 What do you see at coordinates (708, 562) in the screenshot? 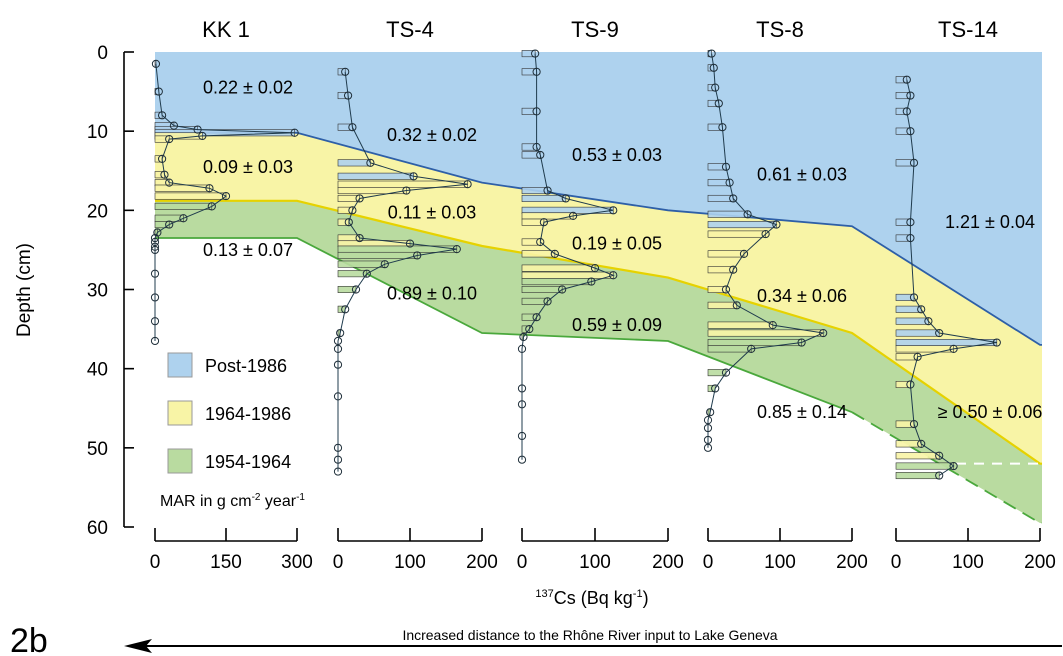
I see `x-tick-label: 0` at bounding box center [708, 562].